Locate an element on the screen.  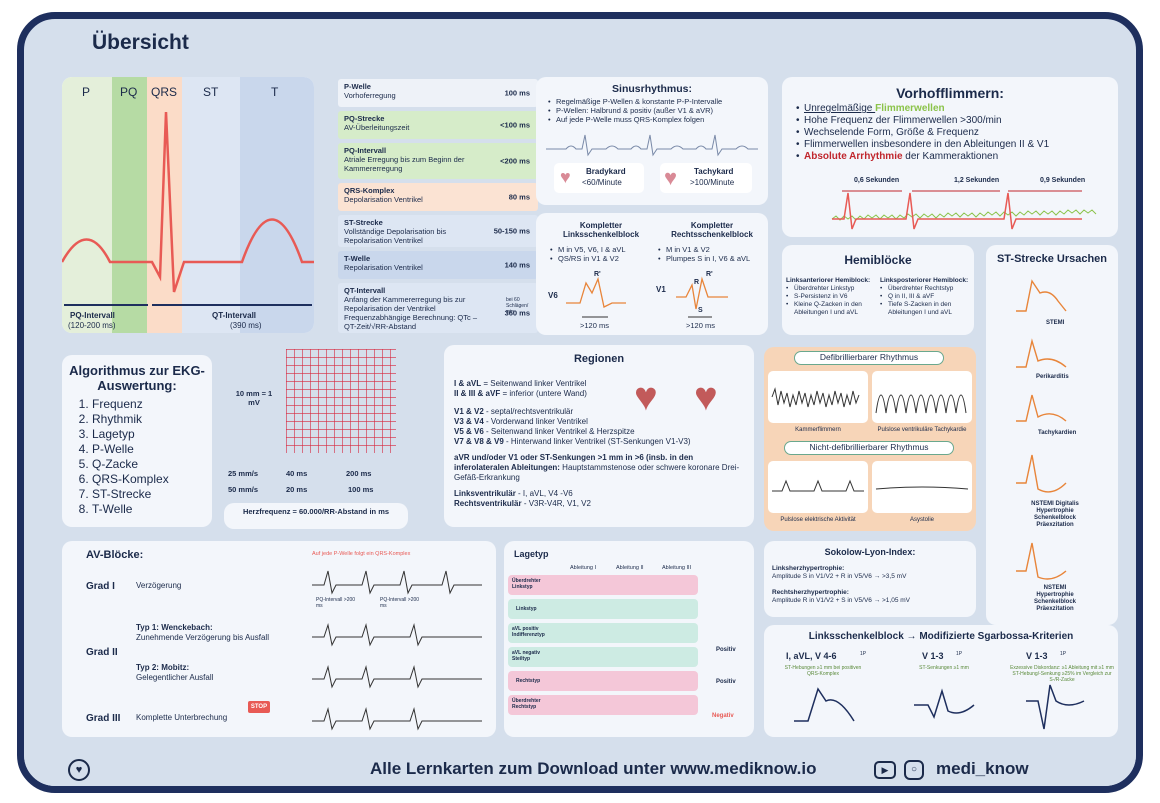
param-row-p: P-Welle Vorhoferregung 100 ms is located at coordinates (438, 93).